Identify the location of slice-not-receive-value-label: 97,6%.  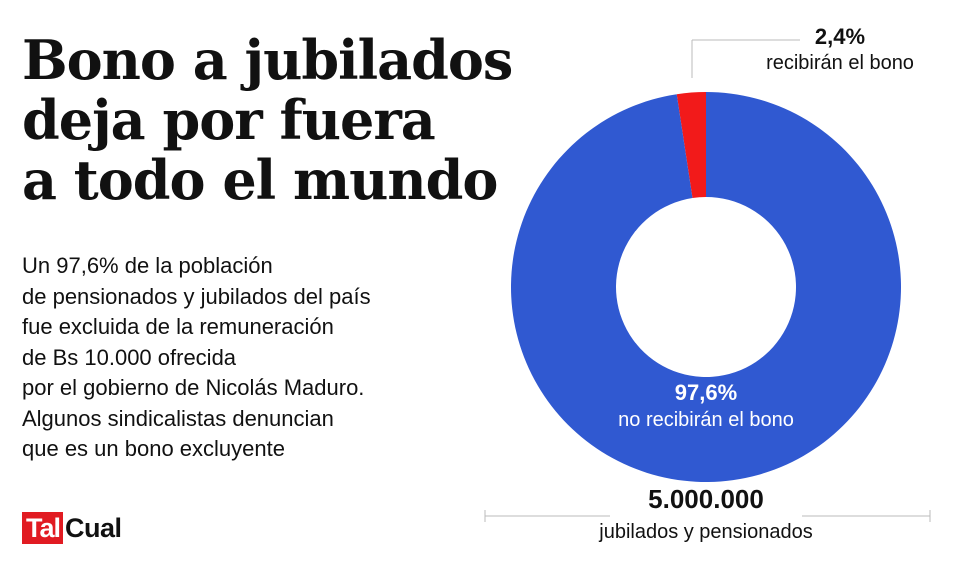
(706, 392).